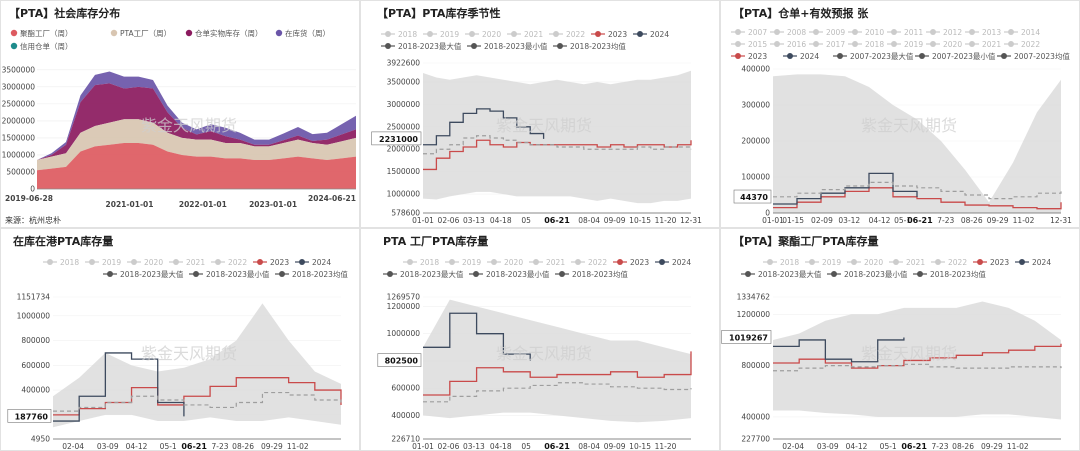  I want to click on x-tick-label-5: 06-21, so click(557, 220).